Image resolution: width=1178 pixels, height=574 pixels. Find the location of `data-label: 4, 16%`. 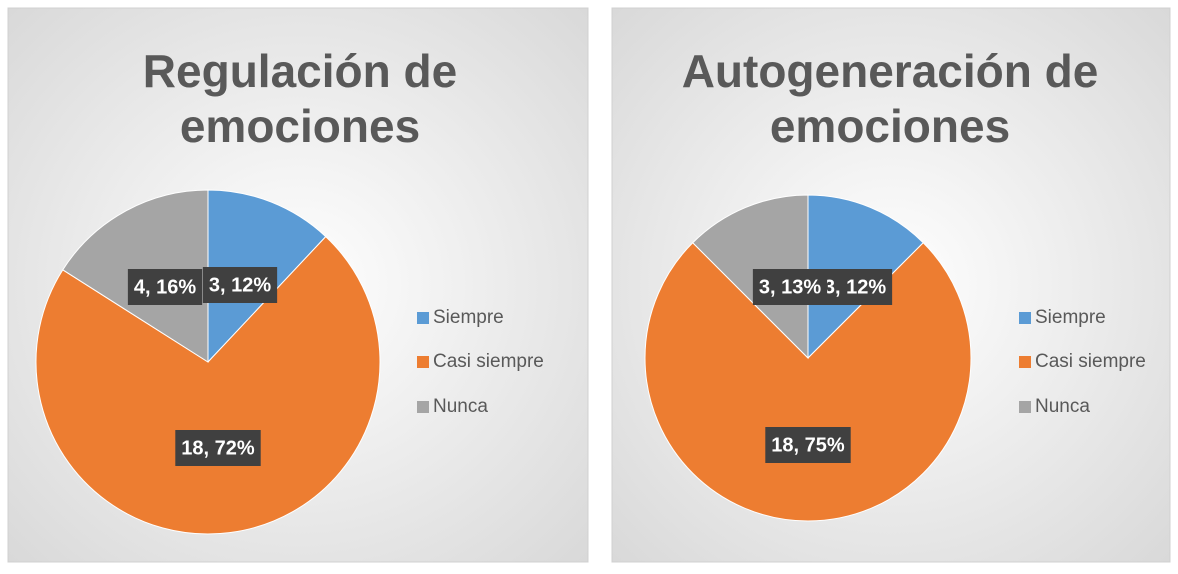

data-label: 4, 16% is located at coordinates (165, 287).